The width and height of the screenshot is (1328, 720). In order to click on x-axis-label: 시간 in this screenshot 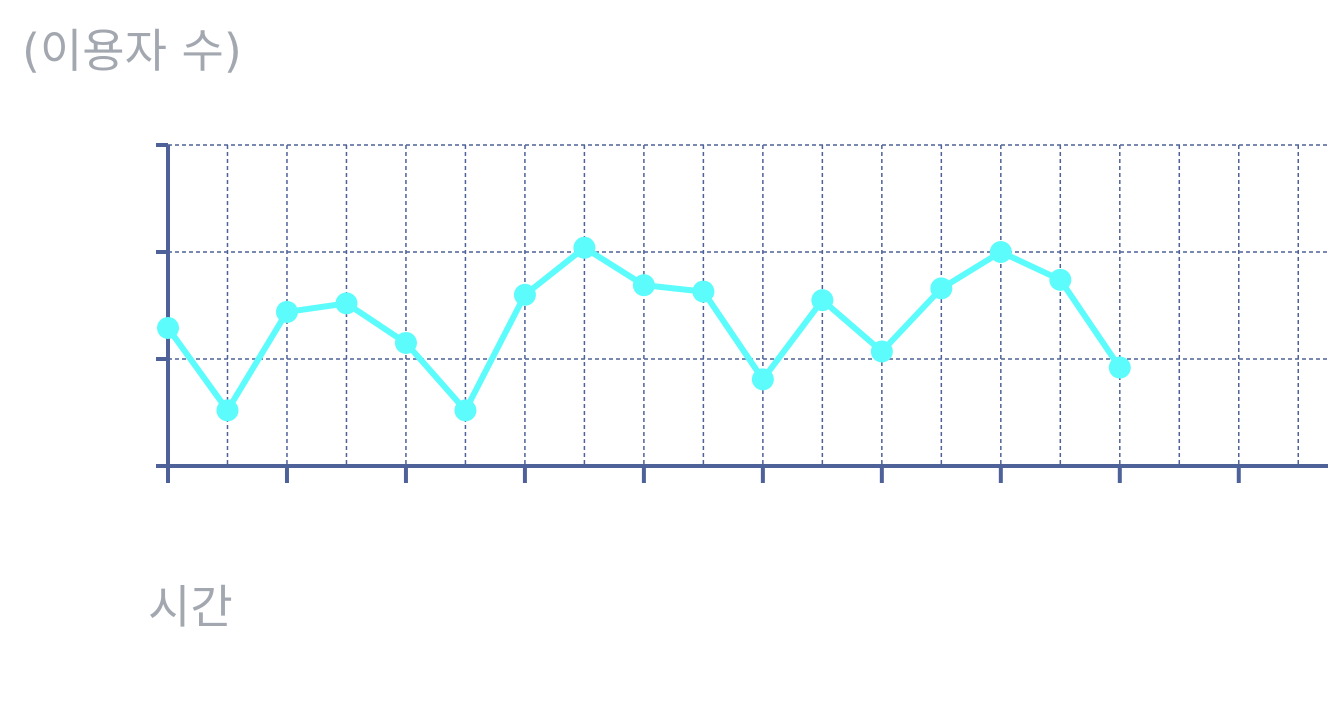, I will do `click(190, 607)`.